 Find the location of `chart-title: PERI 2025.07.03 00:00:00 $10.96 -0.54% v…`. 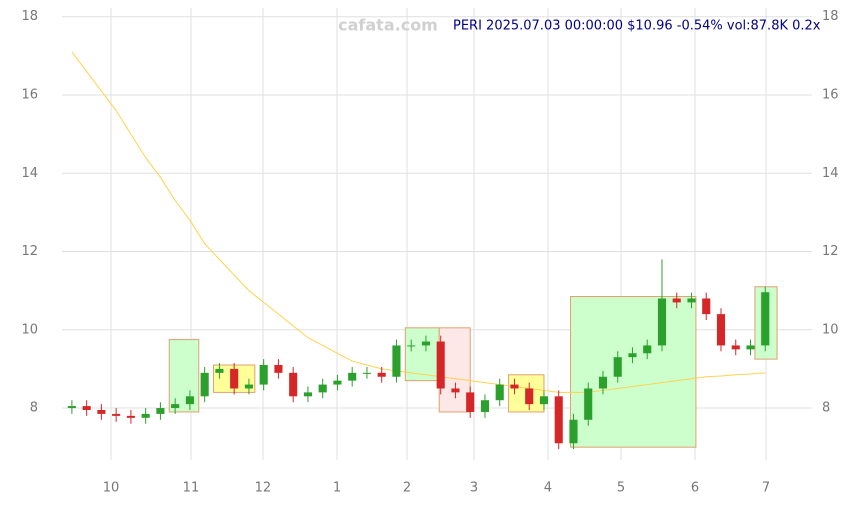

chart-title: PERI 2025.07.03 00:00:00 $10.96 -0.54% v… is located at coordinates (637, 26).